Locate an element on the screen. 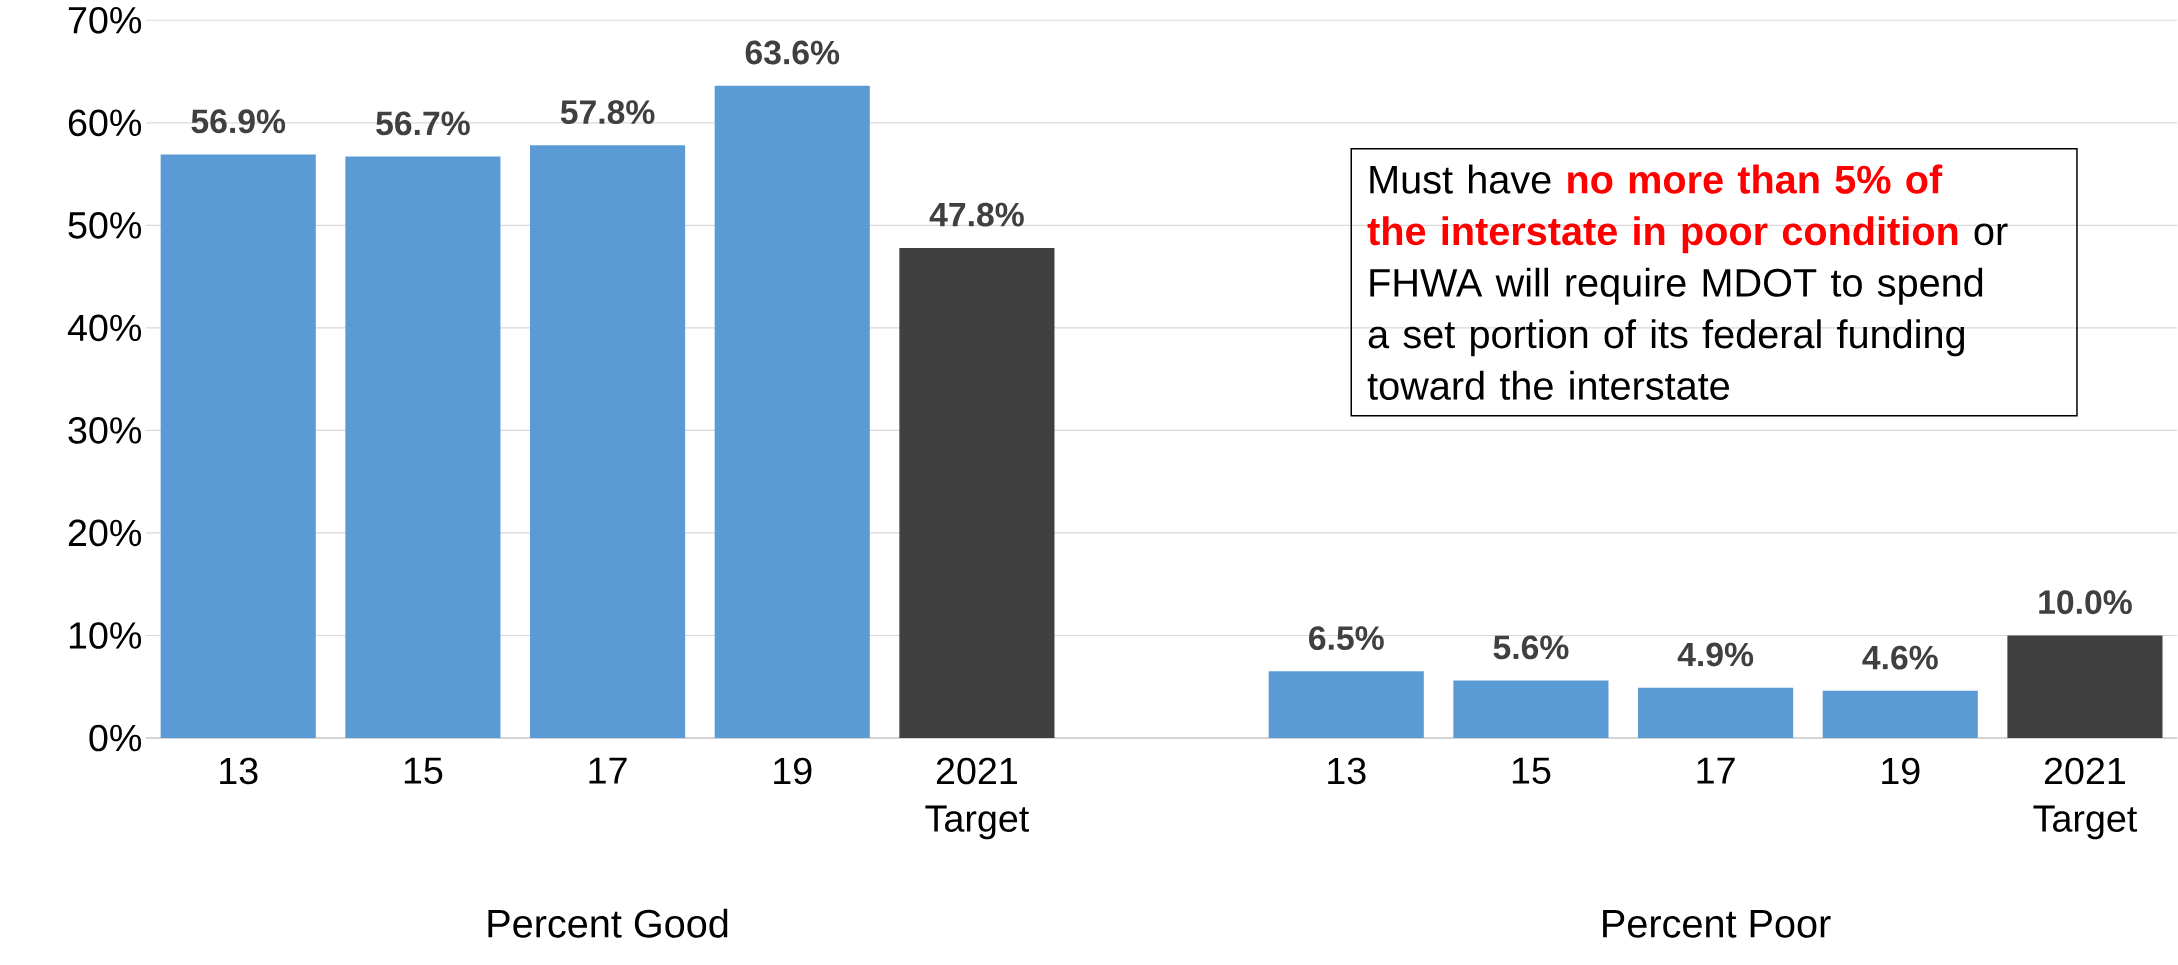 This screenshot has height=965, width=2178. y-tick-label: 40% is located at coordinates (104, 328).